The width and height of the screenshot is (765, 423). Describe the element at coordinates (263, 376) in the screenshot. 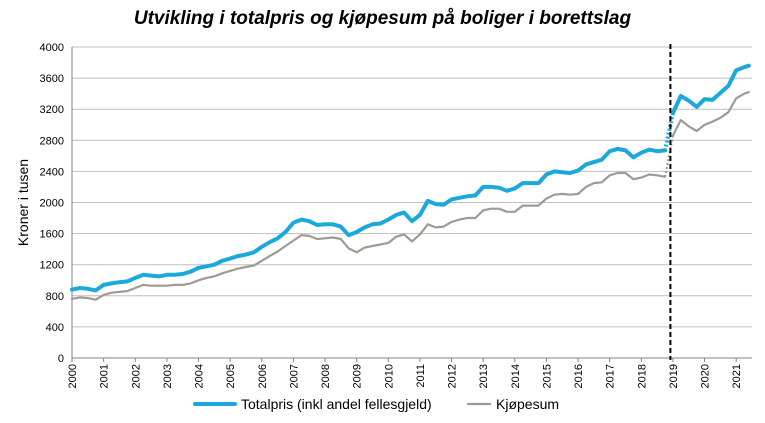

I see `x-tick-label: 2006` at that location.